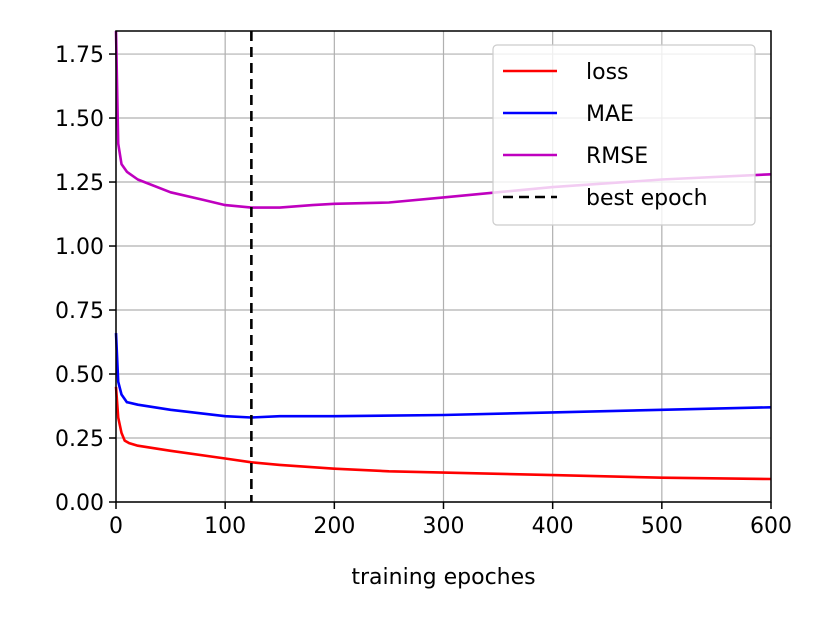 This screenshot has width=830, height=623. What do you see at coordinates (79, 439) in the screenshot?
I see `y-tick-label: 0.25` at bounding box center [79, 439].